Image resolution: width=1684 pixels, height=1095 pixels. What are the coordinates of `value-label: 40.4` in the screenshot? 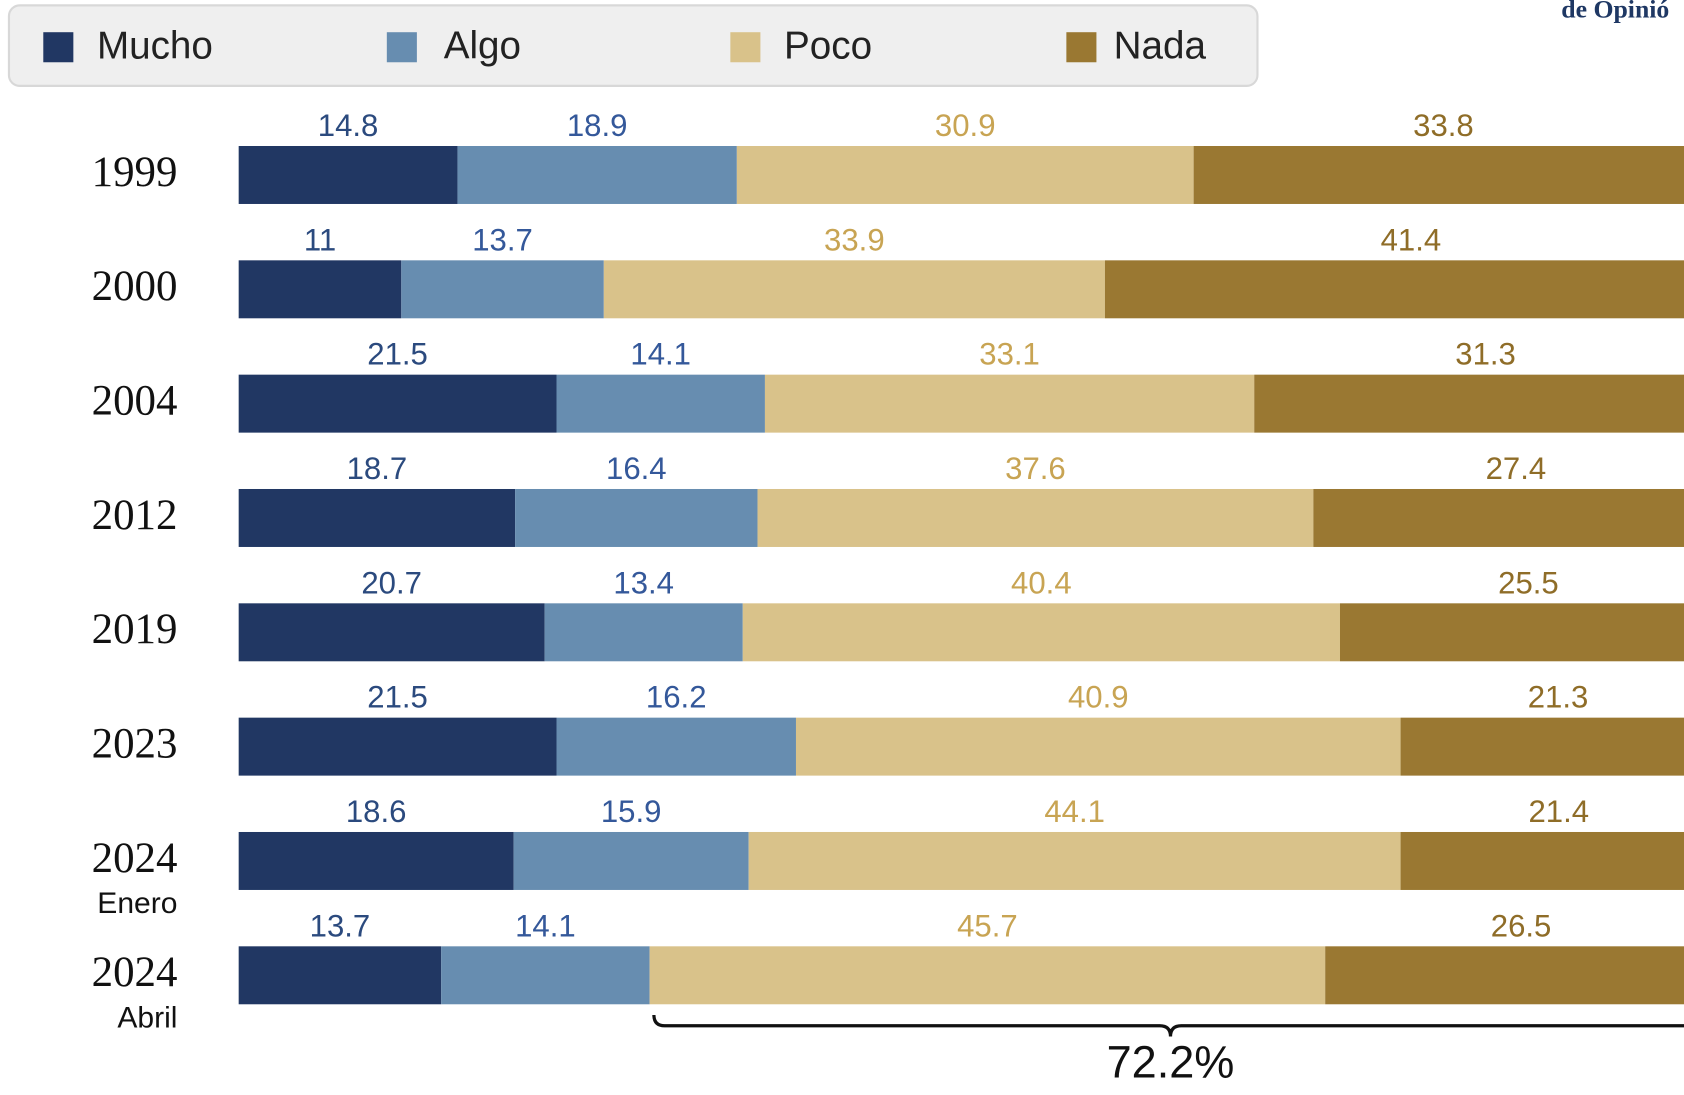 It's located at (1041, 582).